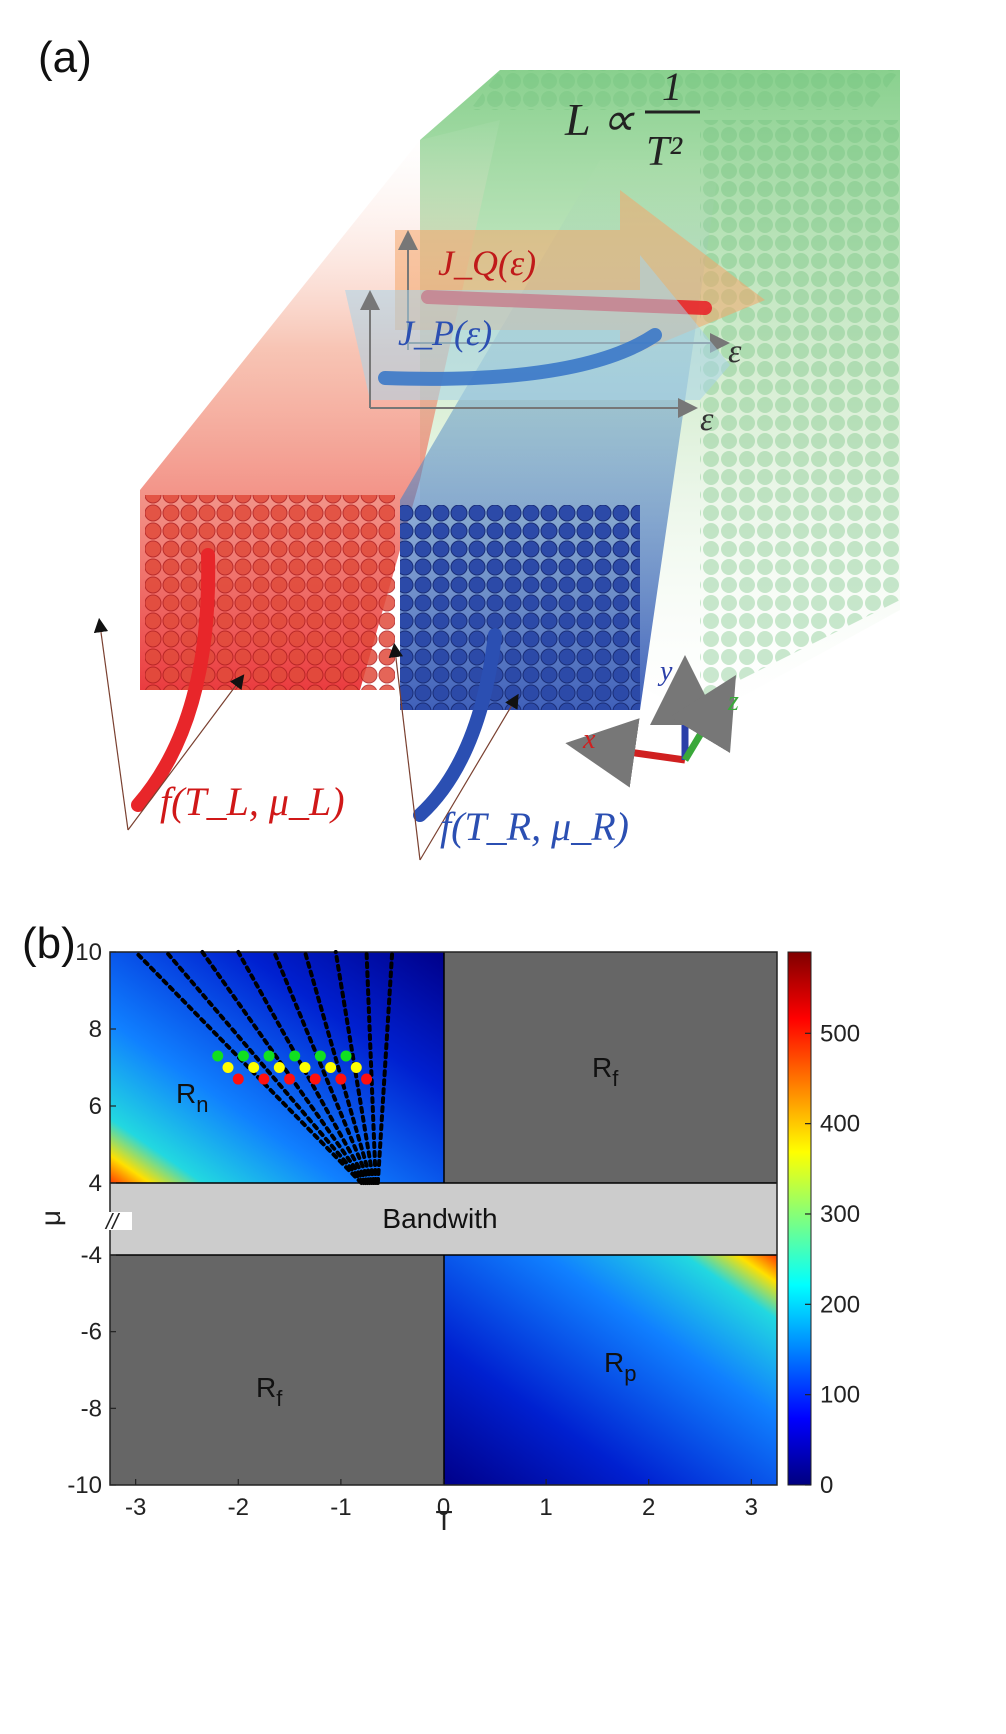 The width and height of the screenshot is (1006, 1734). What do you see at coordinates (91, 1219) in the screenshot?
I see `y-axis-ticks: 10 8 6 4 -4 -6 -8 -10` at bounding box center [91, 1219].